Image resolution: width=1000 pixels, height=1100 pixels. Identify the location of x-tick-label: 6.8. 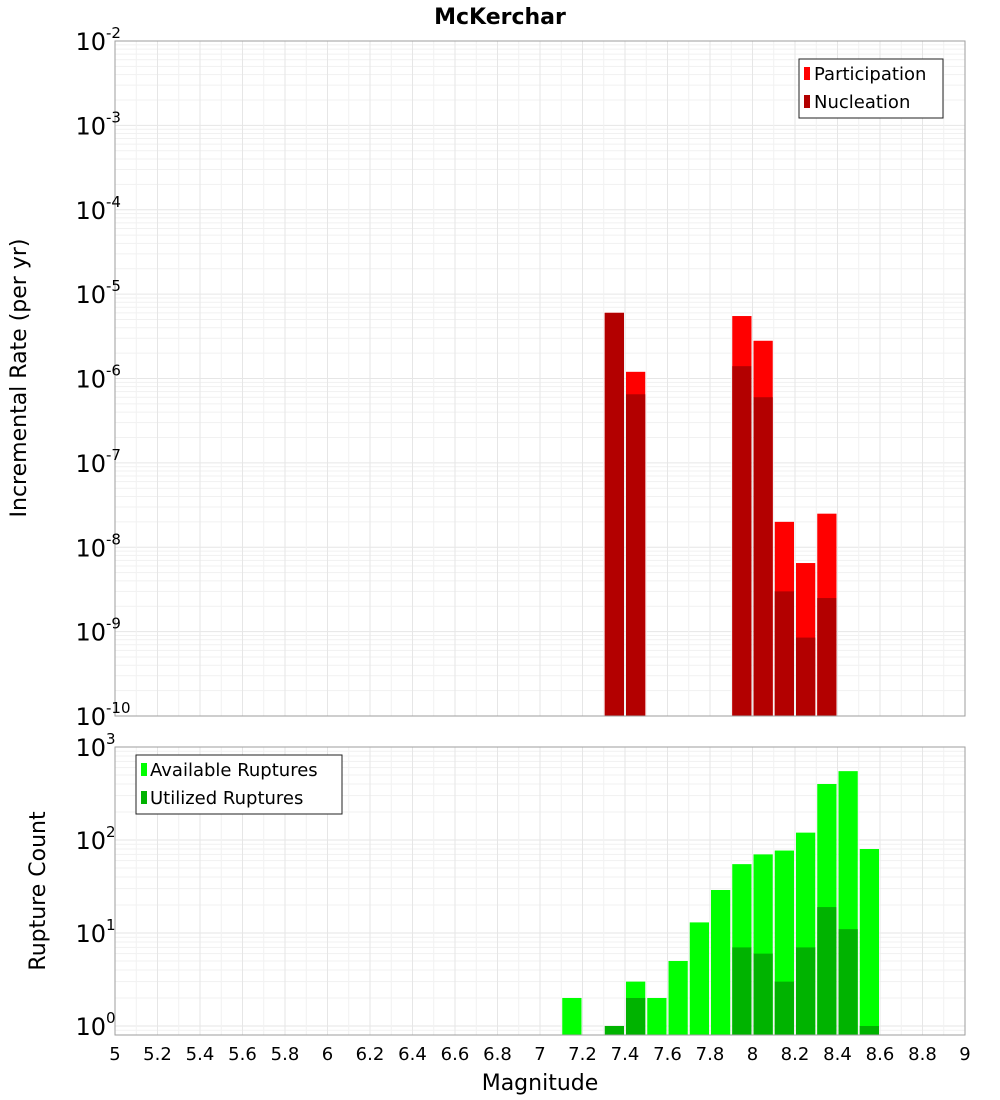
(497, 1054).